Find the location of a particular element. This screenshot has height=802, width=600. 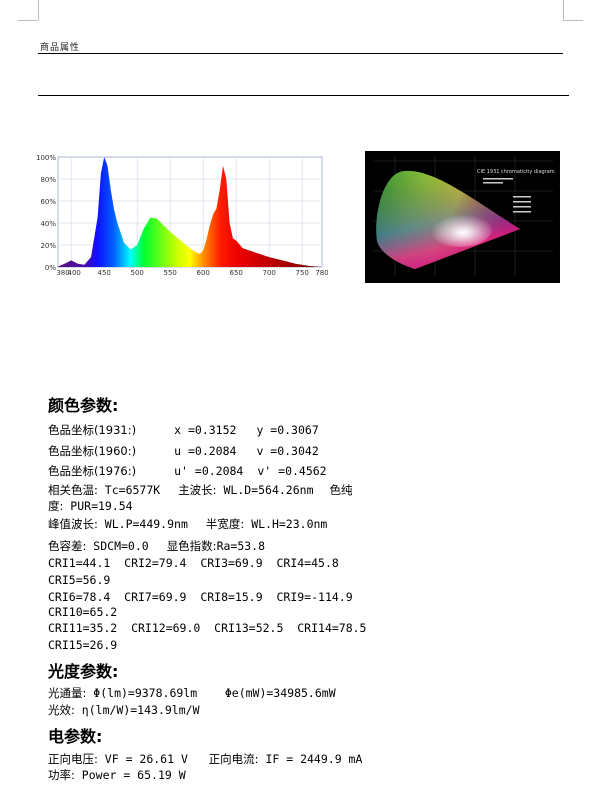

x-tick-label: 400 is located at coordinates (74, 273).